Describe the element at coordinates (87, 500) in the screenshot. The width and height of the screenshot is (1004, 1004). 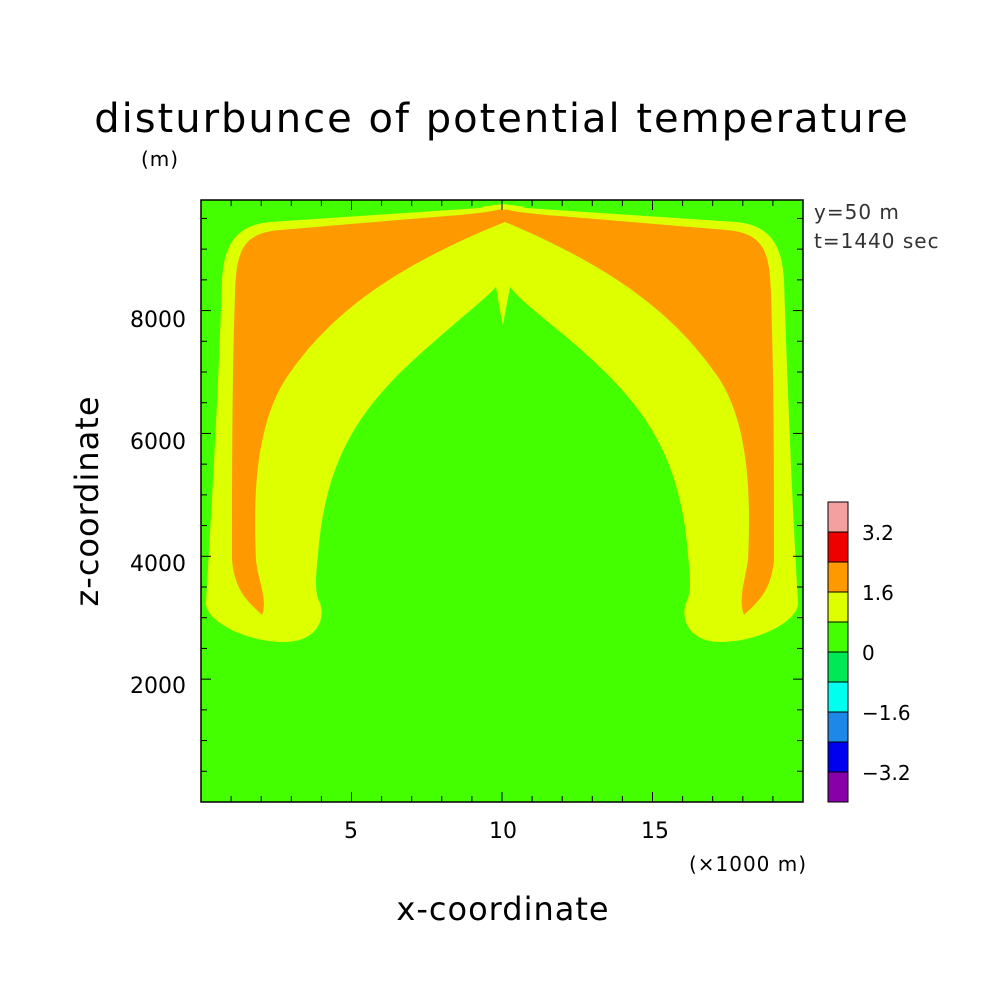
I see `y-axis-label: z-coordinate` at that location.